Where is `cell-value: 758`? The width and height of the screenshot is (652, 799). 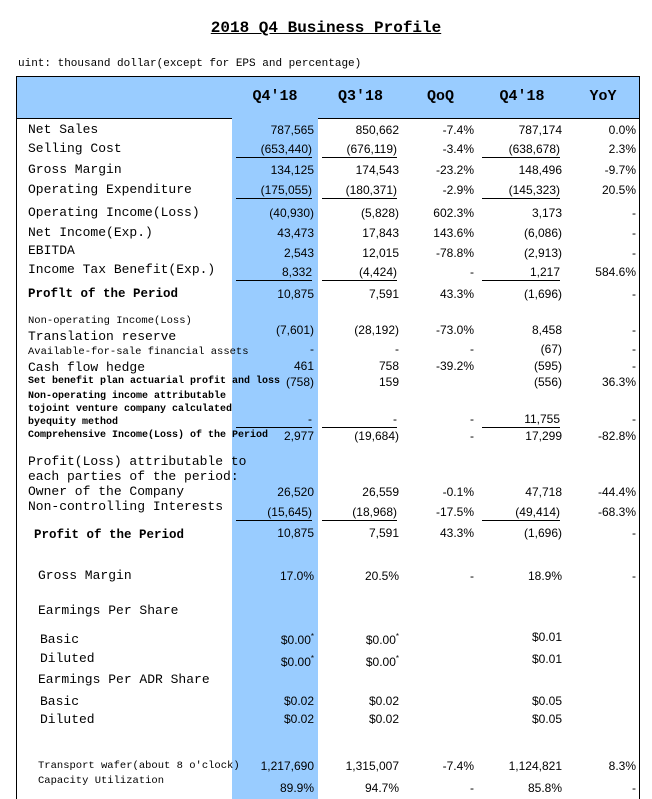
cell-value: 758 is located at coordinates (388, 366).